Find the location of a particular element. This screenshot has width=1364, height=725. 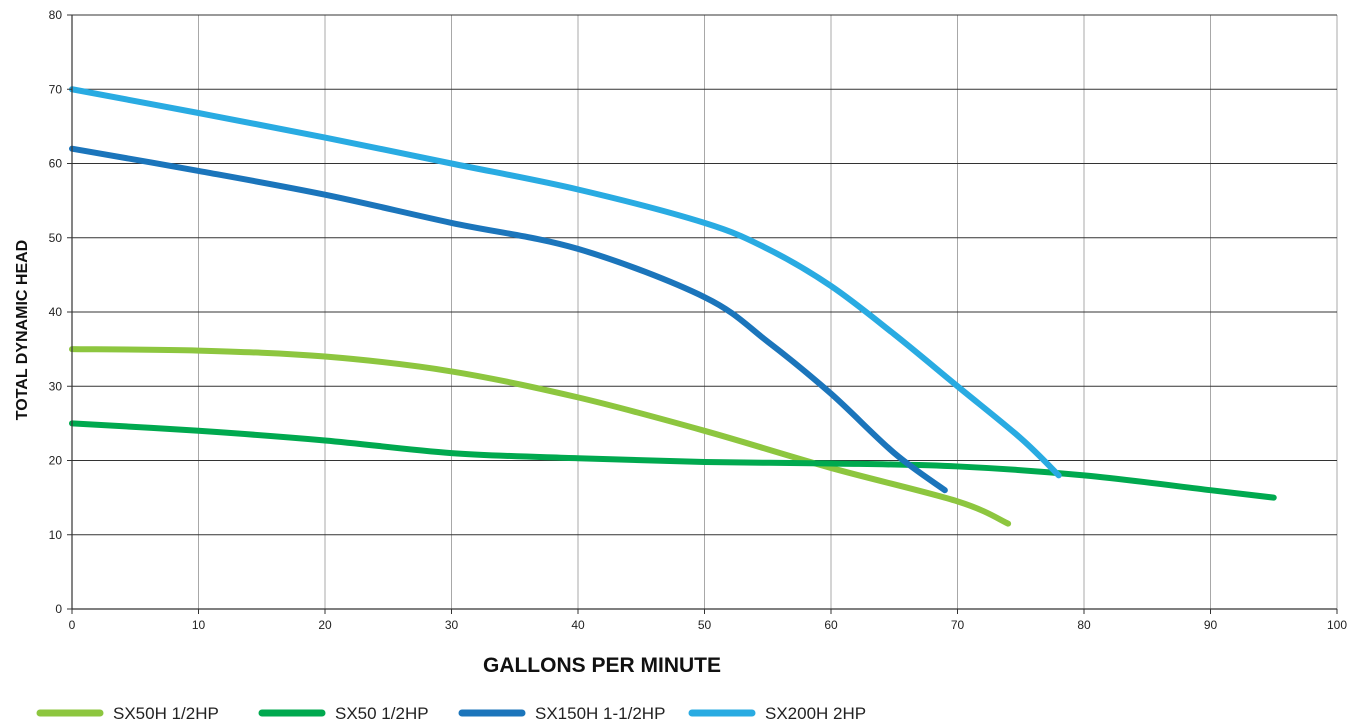

y-tick-labels: 0 10 20 30 40 50 60 70 80 is located at coordinates (60, 312).